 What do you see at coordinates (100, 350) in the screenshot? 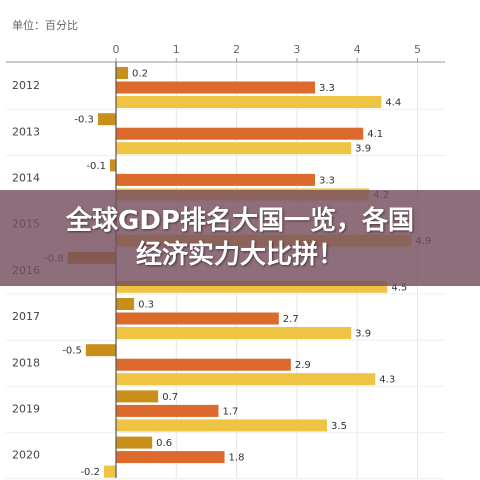
I see `bar-2018-s1` at bounding box center [100, 350].